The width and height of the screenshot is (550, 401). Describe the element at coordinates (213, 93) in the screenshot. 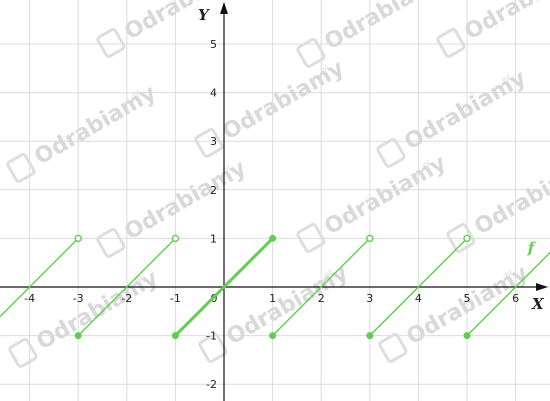

I see `y-tick-label: 4` at that location.